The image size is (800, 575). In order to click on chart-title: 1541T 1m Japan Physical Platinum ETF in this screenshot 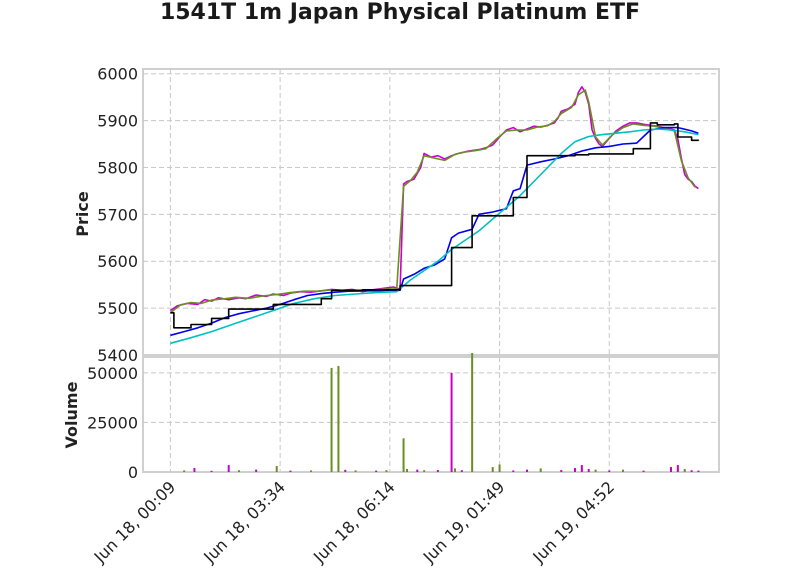, I will do `click(400, 12)`.